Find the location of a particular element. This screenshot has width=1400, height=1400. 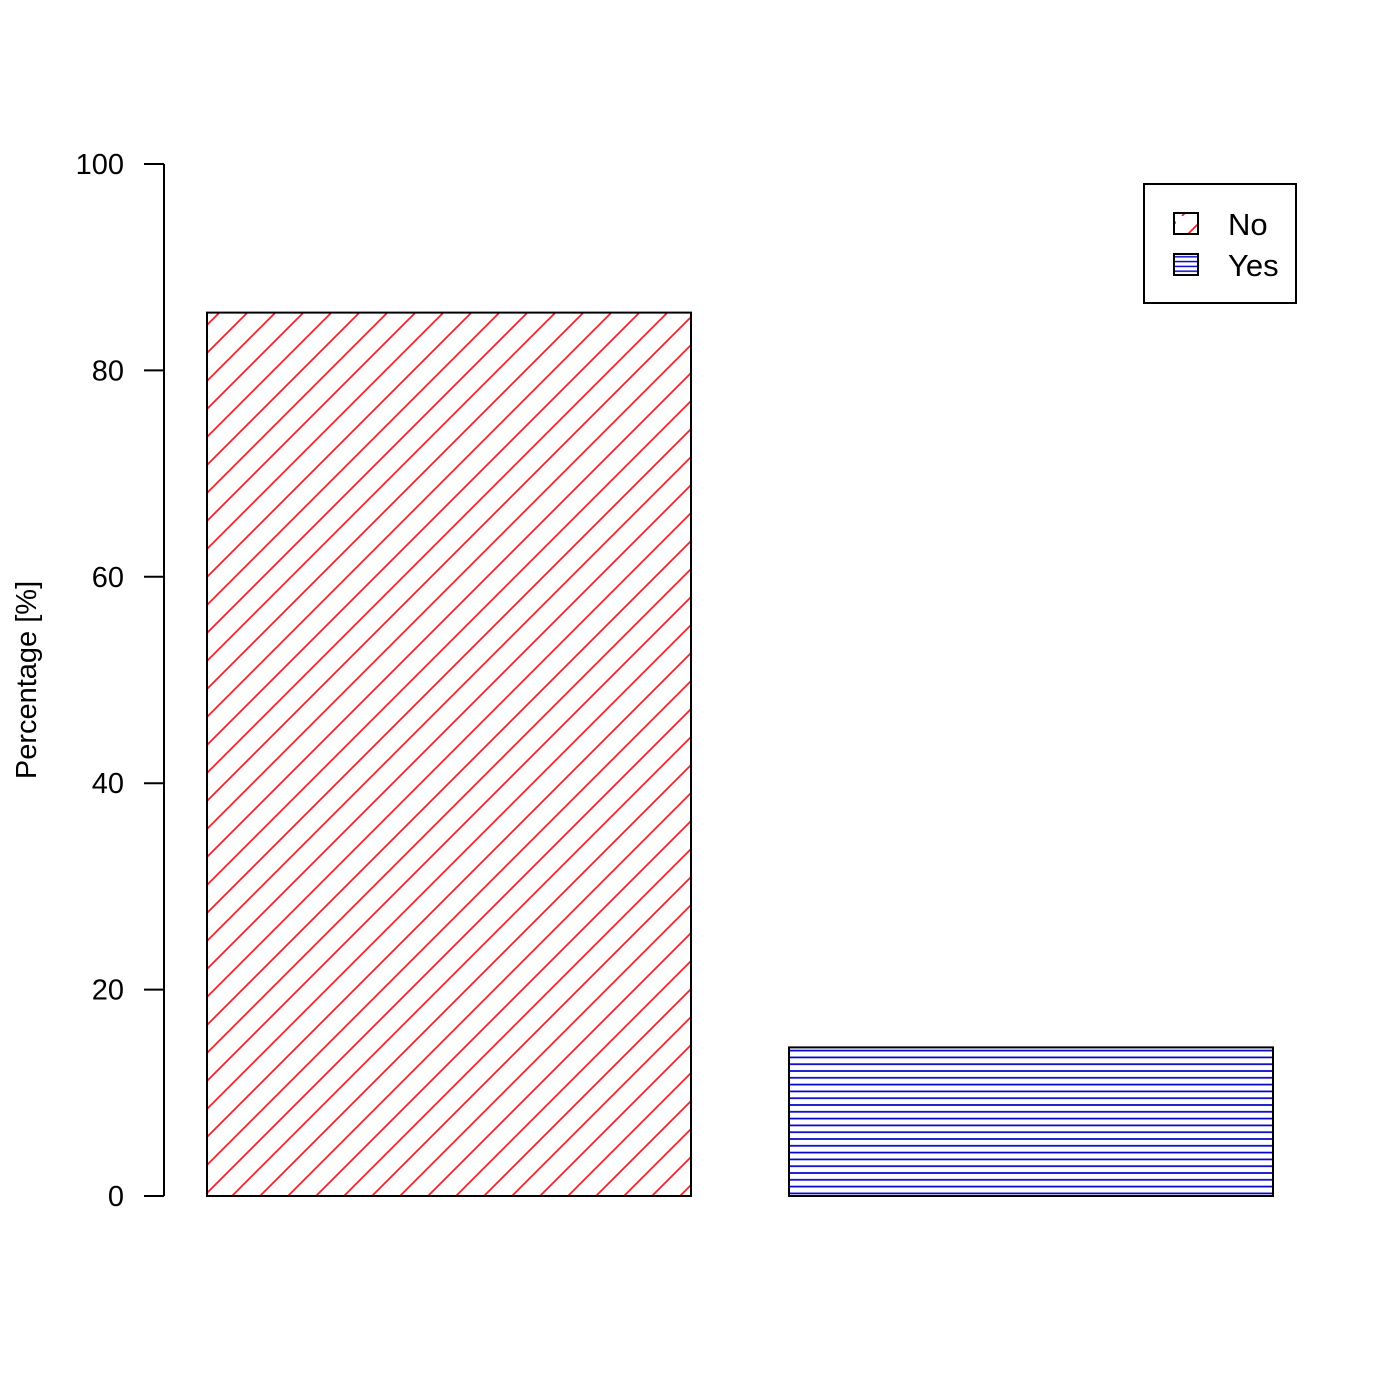

legend-label-yes: Yes is located at coordinates (1253, 265).